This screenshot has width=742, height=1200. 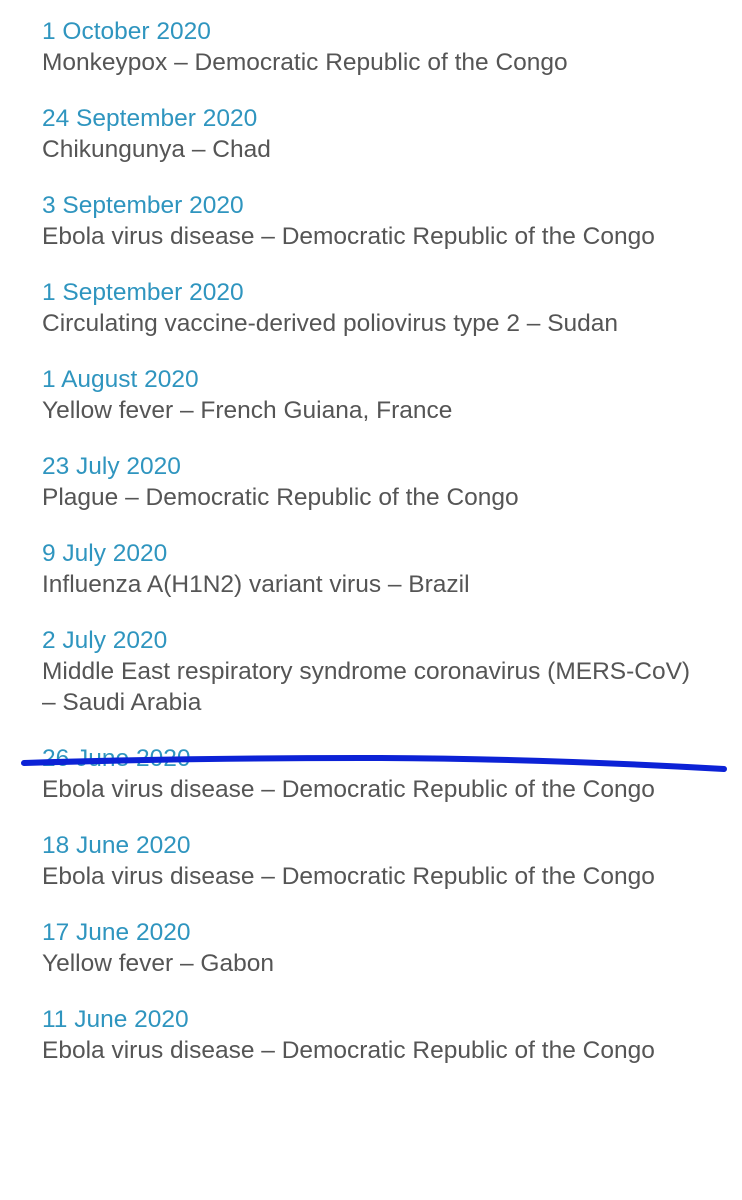 What do you see at coordinates (150, 118) in the screenshot?
I see `news-date-link: 24 September 2020` at bounding box center [150, 118].